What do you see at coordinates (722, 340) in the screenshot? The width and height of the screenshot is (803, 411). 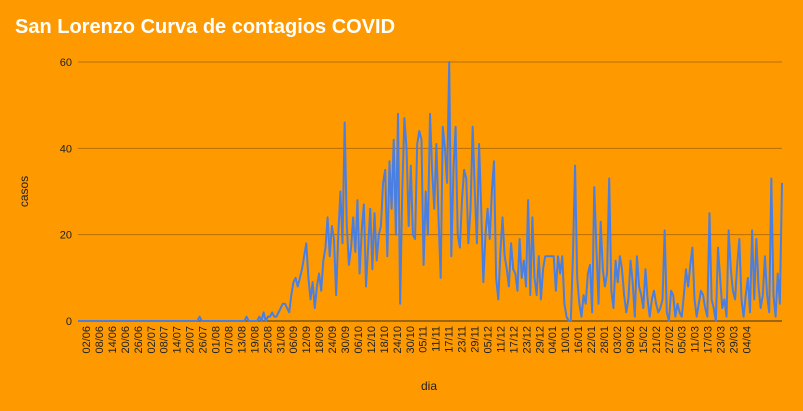 I see `x-tick-label: 23/03` at bounding box center [722, 340].